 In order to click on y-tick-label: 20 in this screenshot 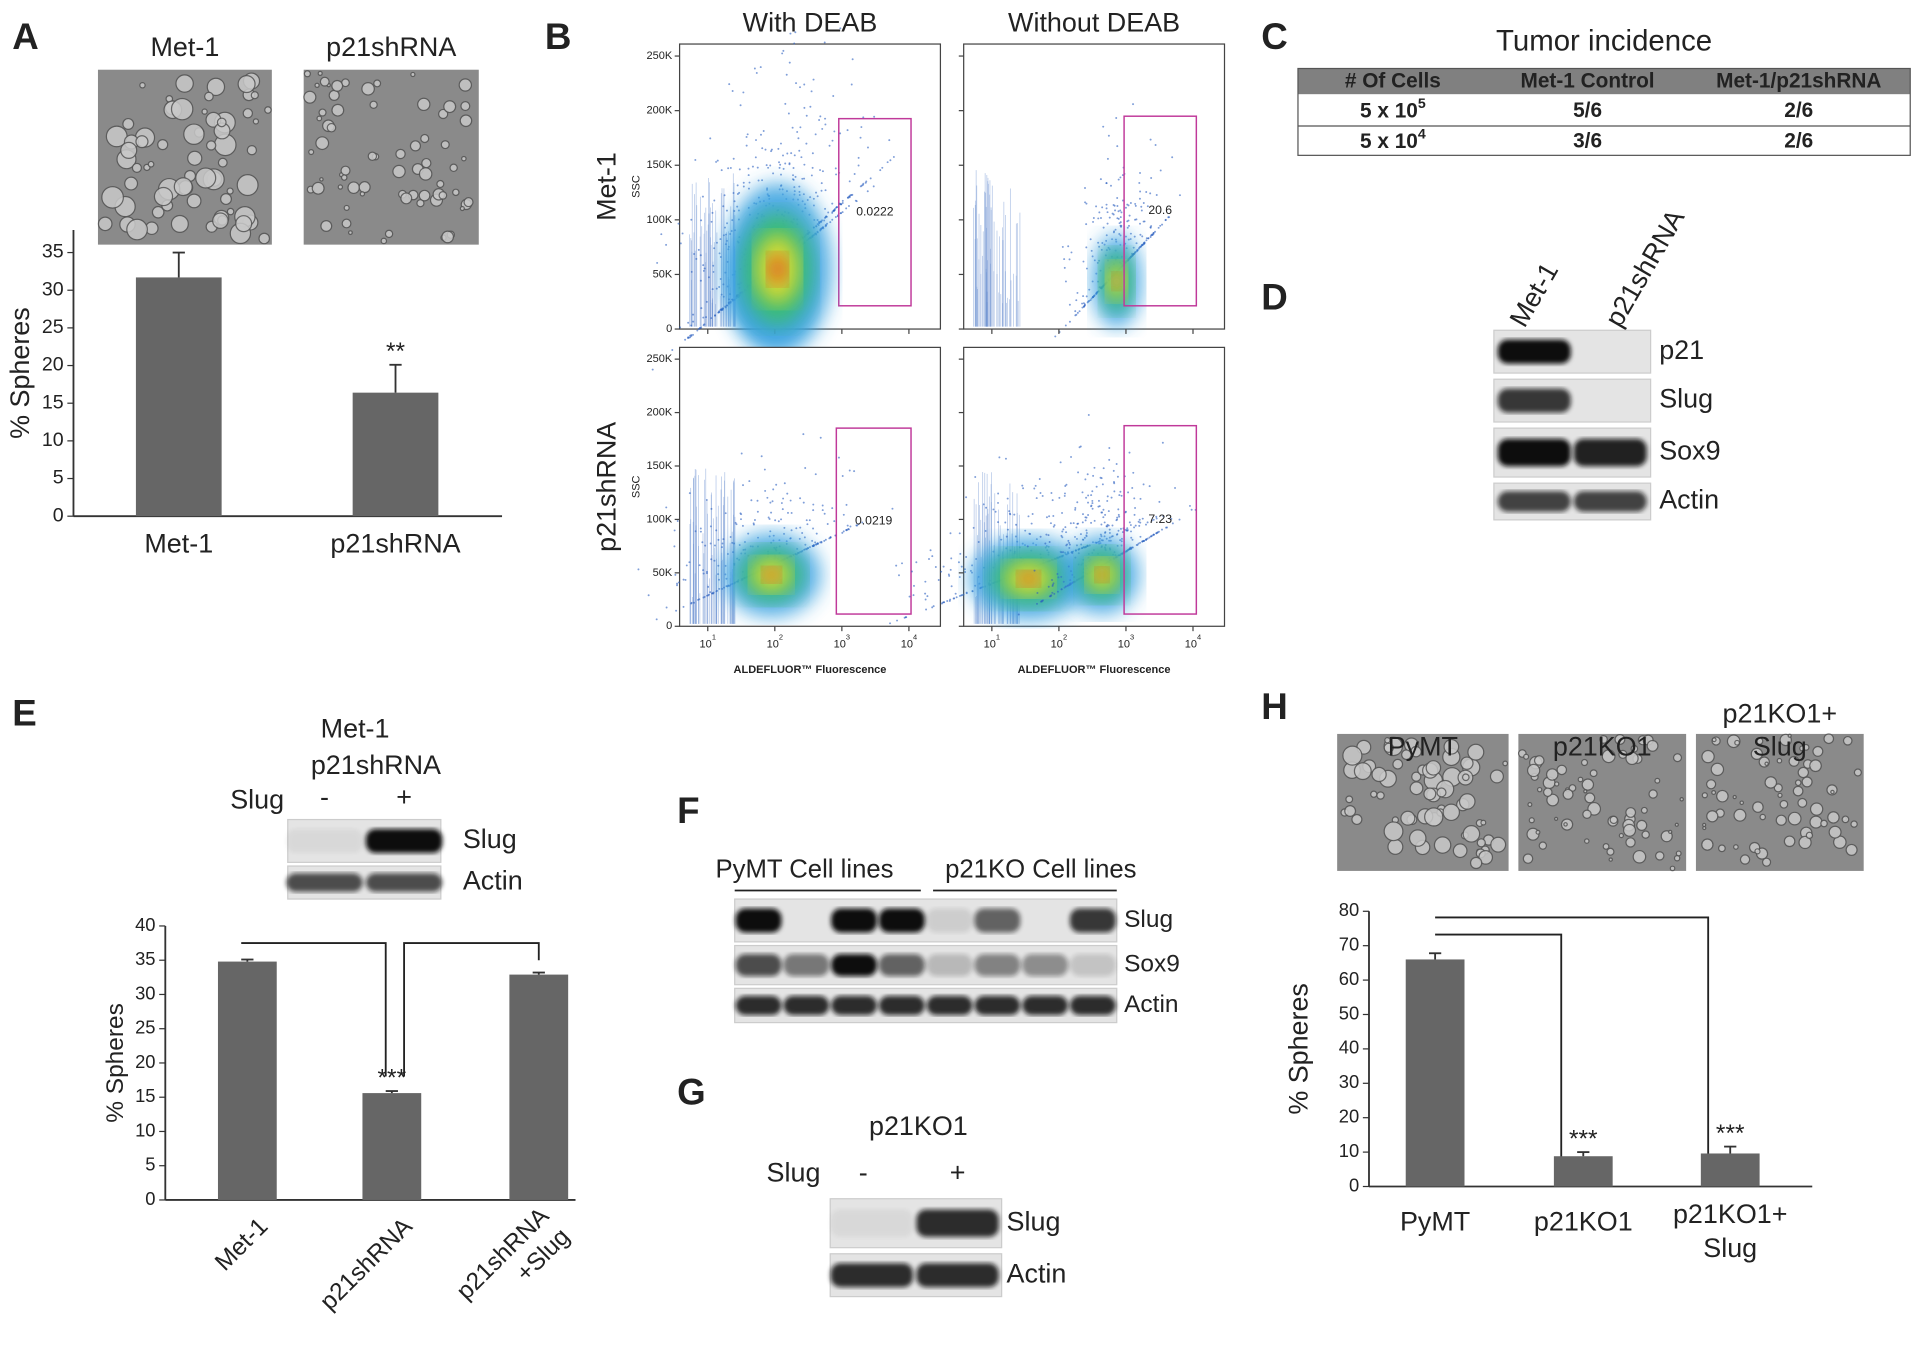, I will do `click(1349, 1116)`.